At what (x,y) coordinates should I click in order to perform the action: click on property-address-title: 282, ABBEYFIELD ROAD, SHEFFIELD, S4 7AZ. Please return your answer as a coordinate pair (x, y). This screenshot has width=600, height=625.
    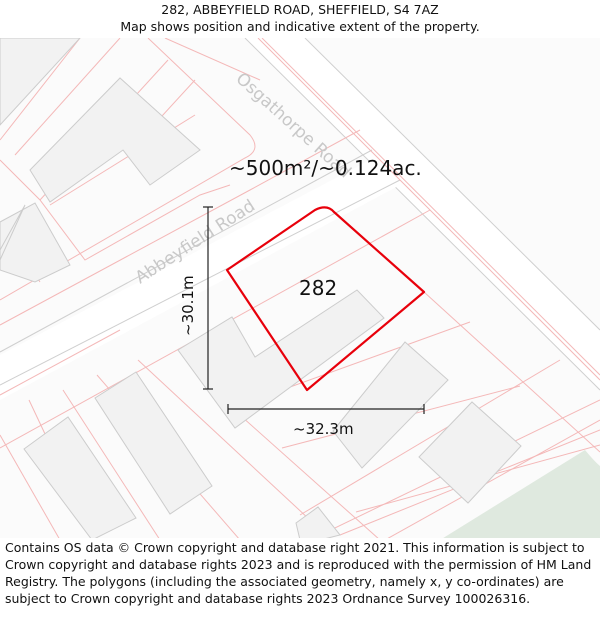
    Looking at the image, I should click on (300, 9).